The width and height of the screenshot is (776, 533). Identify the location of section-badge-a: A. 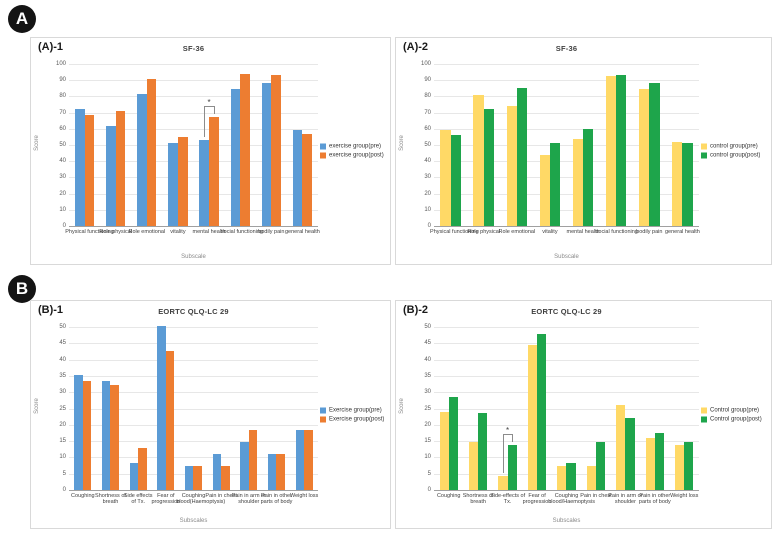
(22, 19).